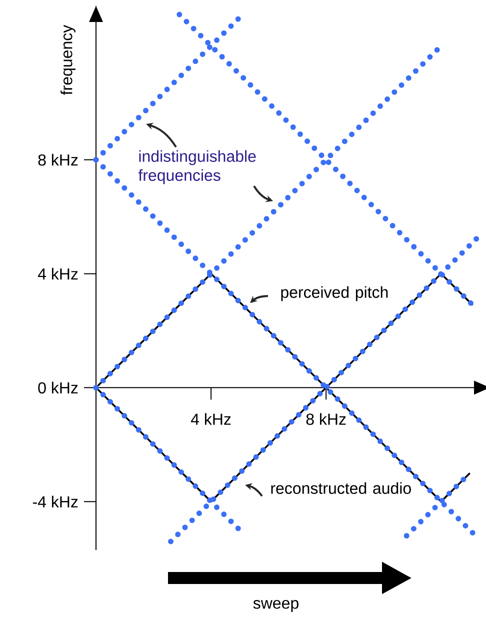 This screenshot has height=624, width=486. What do you see at coordinates (275, 606) in the screenshot?
I see `x-axis-title: sweep` at bounding box center [275, 606].